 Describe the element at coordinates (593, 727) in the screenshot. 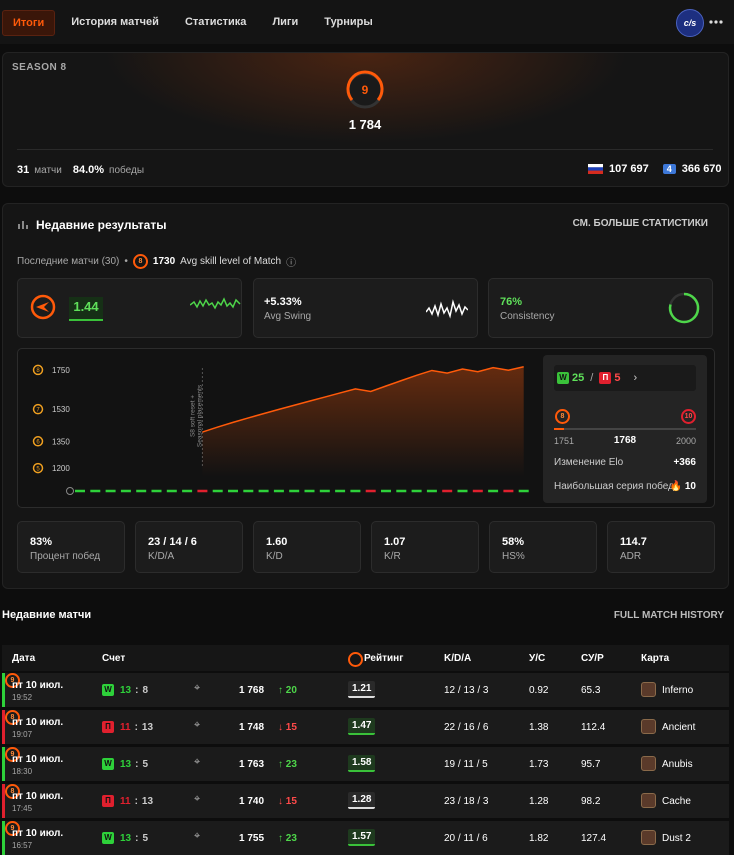

I see `match-adr: 112.4` at that location.